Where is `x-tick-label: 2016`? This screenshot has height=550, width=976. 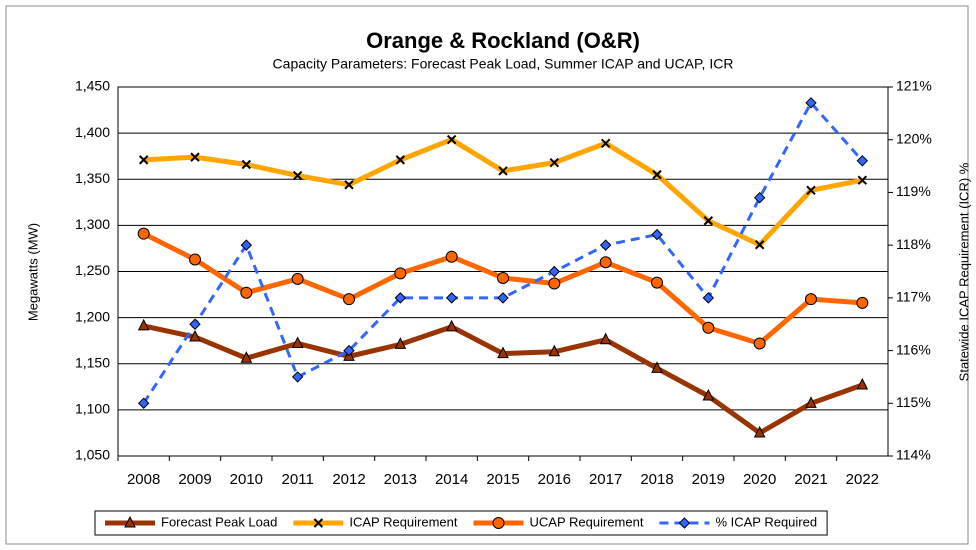 x-tick-label: 2016 is located at coordinates (554, 479).